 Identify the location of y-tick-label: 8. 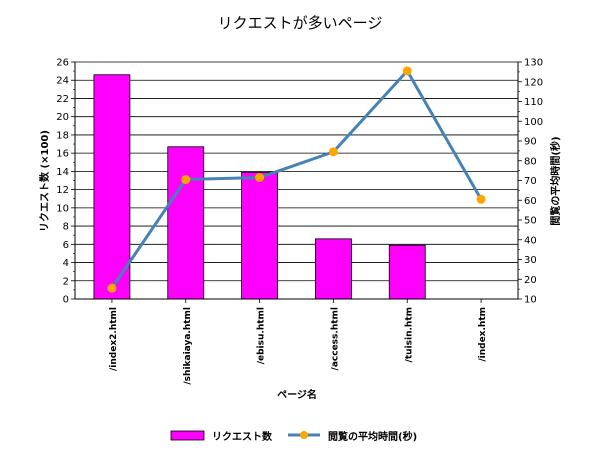
(66, 227).